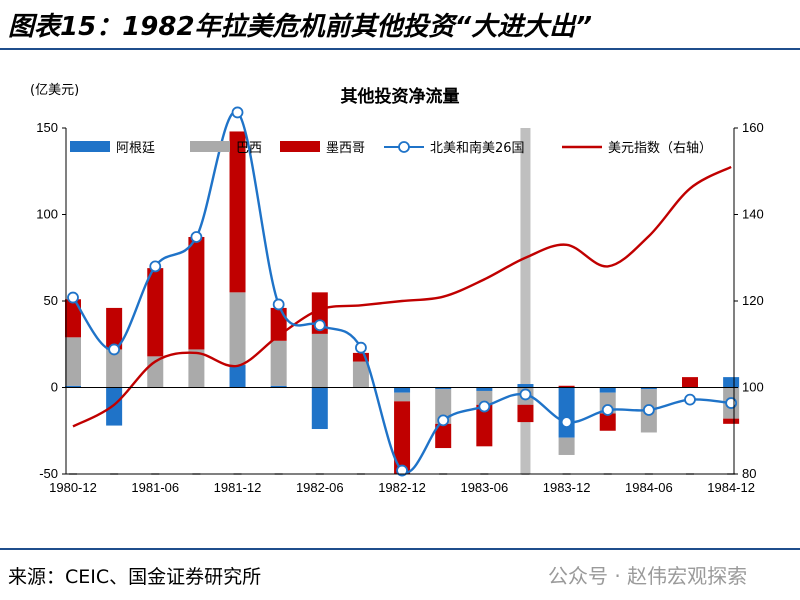 This screenshot has height=600, width=800. What do you see at coordinates (567, 487) in the screenshot?
I see `x-tick-label: 1983-12` at bounding box center [567, 487].